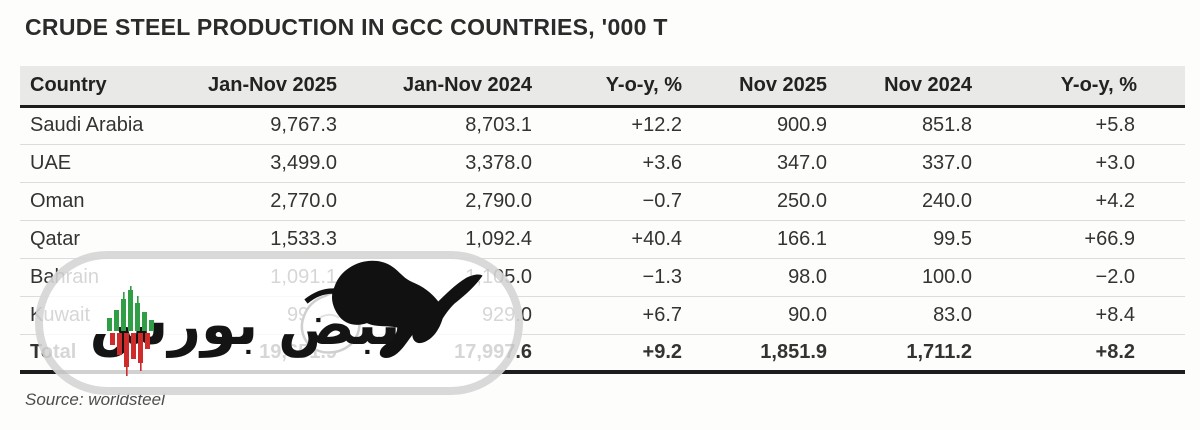  Describe the element at coordinates (782, 277) in the screenshot. I see `cell-value: 98.0` at that location.